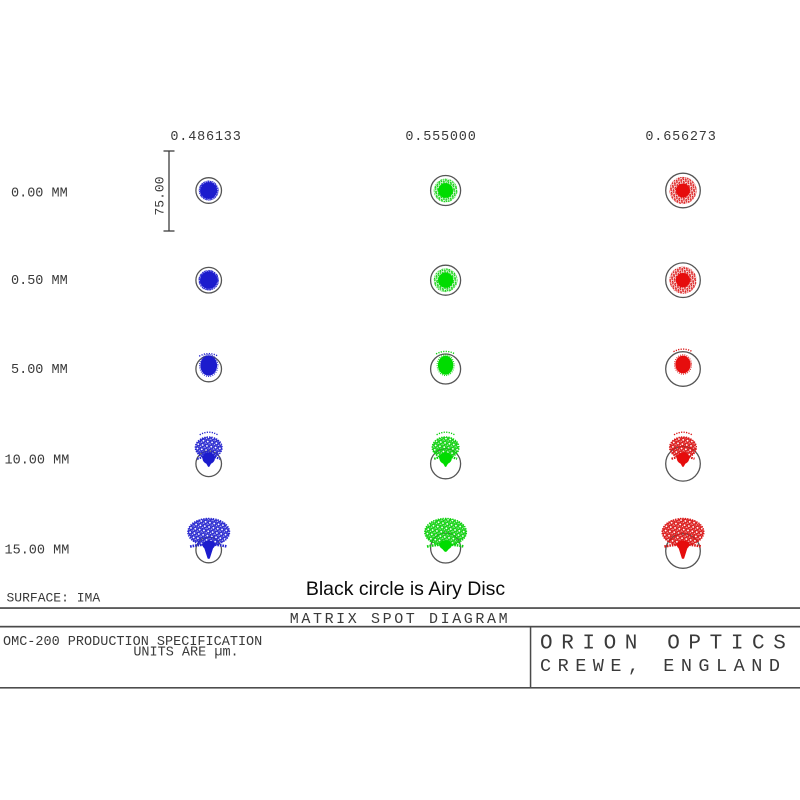 This screenshot has width=800, height=800. Describe the element at coordinates (37, 461) in the screenshot. I see `svg-text: 10.00 MM` at that location.